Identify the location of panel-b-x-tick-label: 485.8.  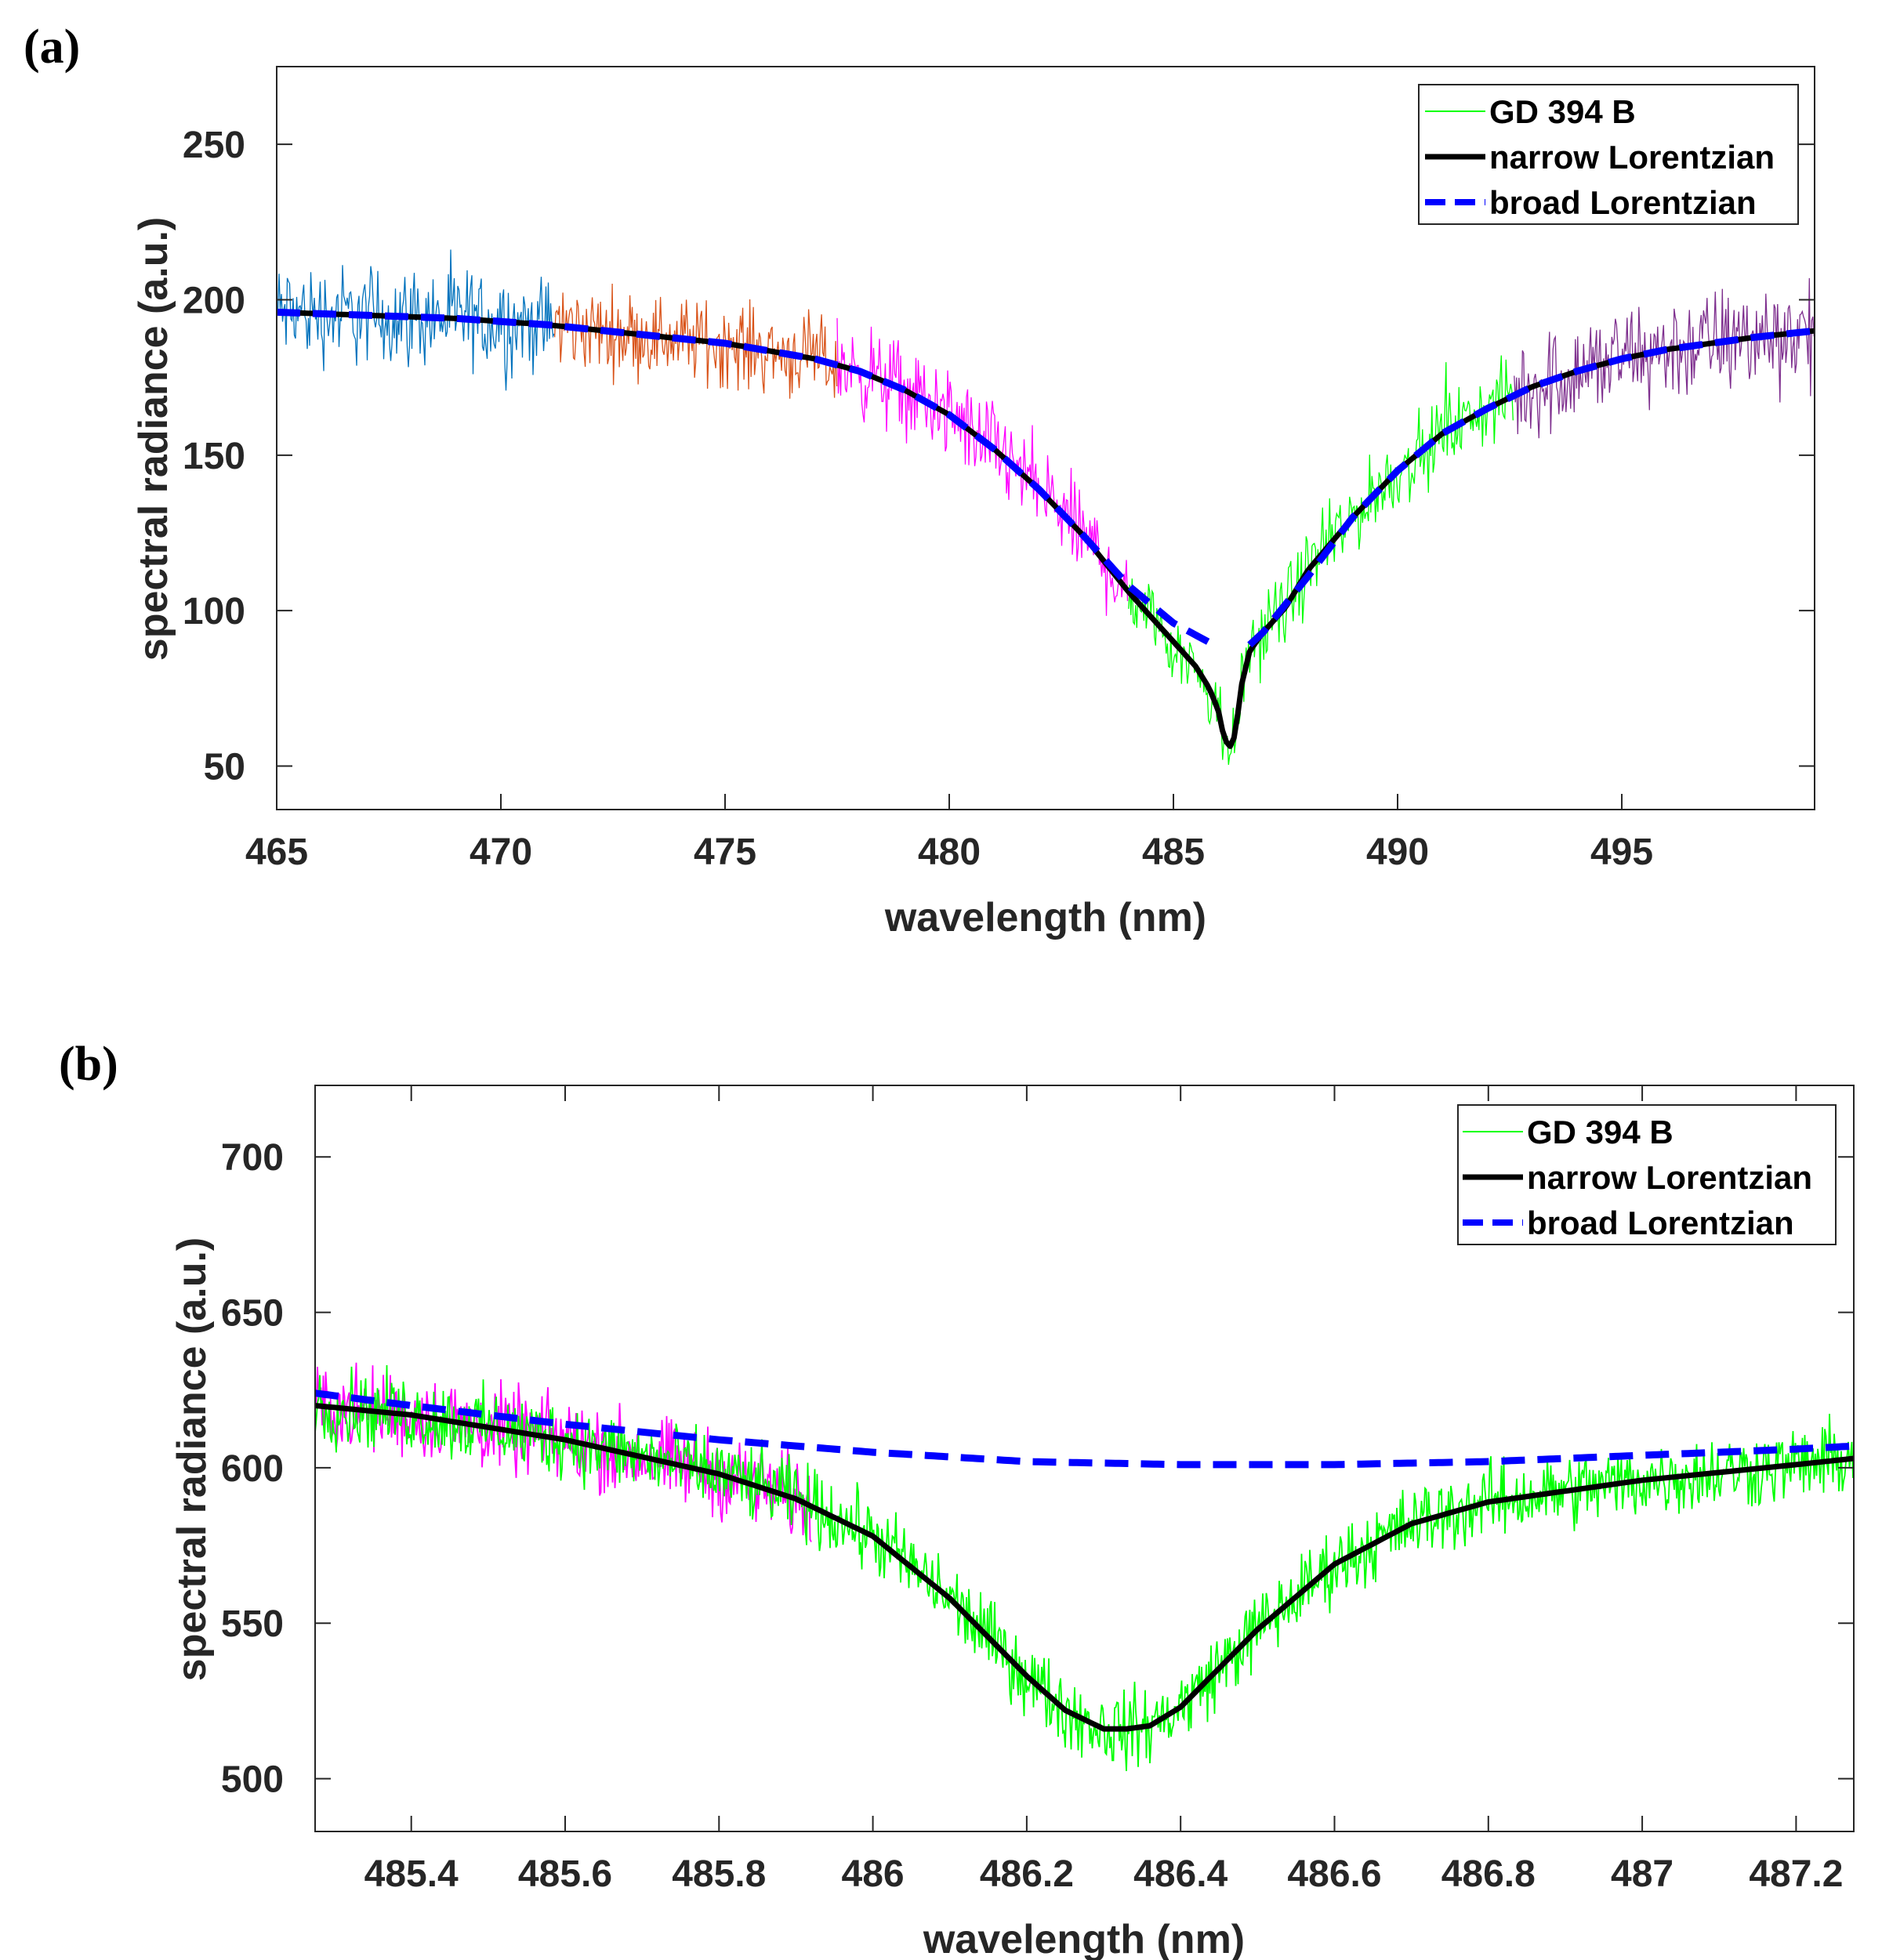
(719, 1874).